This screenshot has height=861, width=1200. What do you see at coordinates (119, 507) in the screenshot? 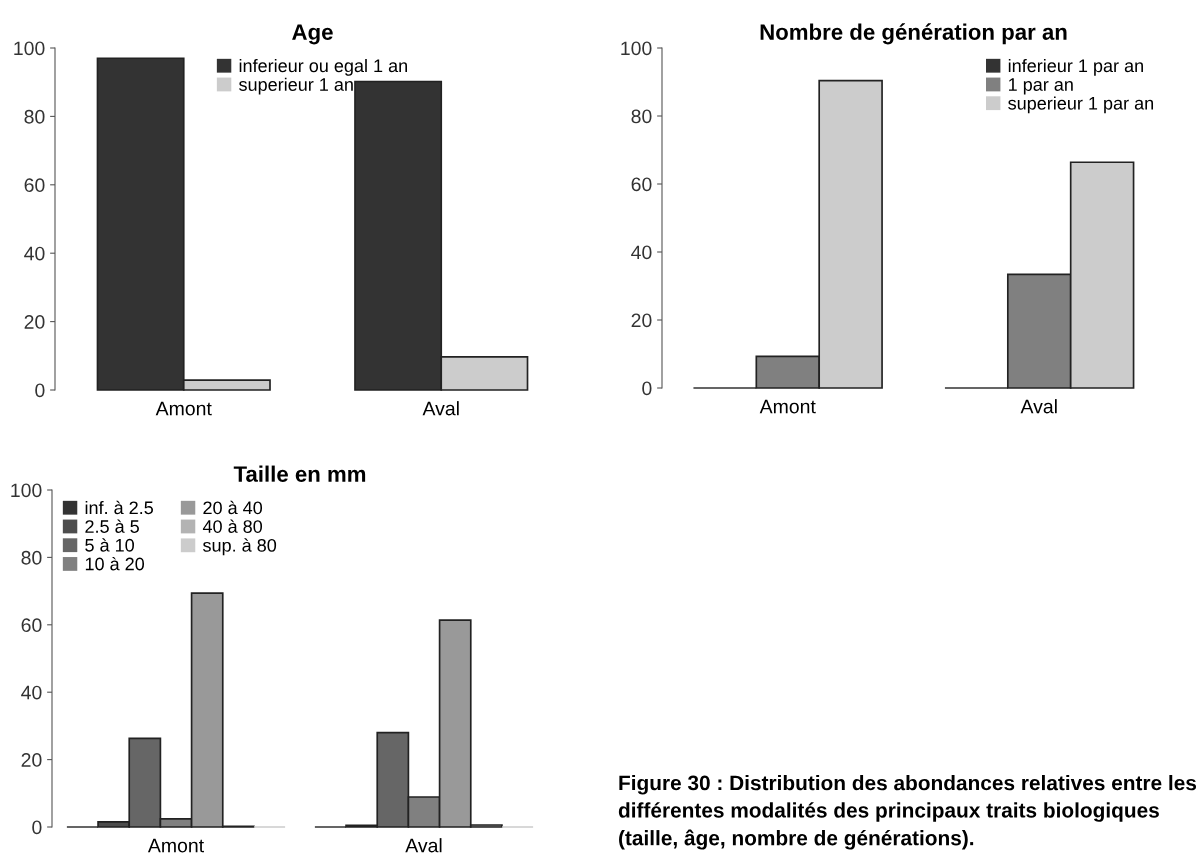
I see `legend-label: inf. à 2.5` at bounding box center [119, 507].